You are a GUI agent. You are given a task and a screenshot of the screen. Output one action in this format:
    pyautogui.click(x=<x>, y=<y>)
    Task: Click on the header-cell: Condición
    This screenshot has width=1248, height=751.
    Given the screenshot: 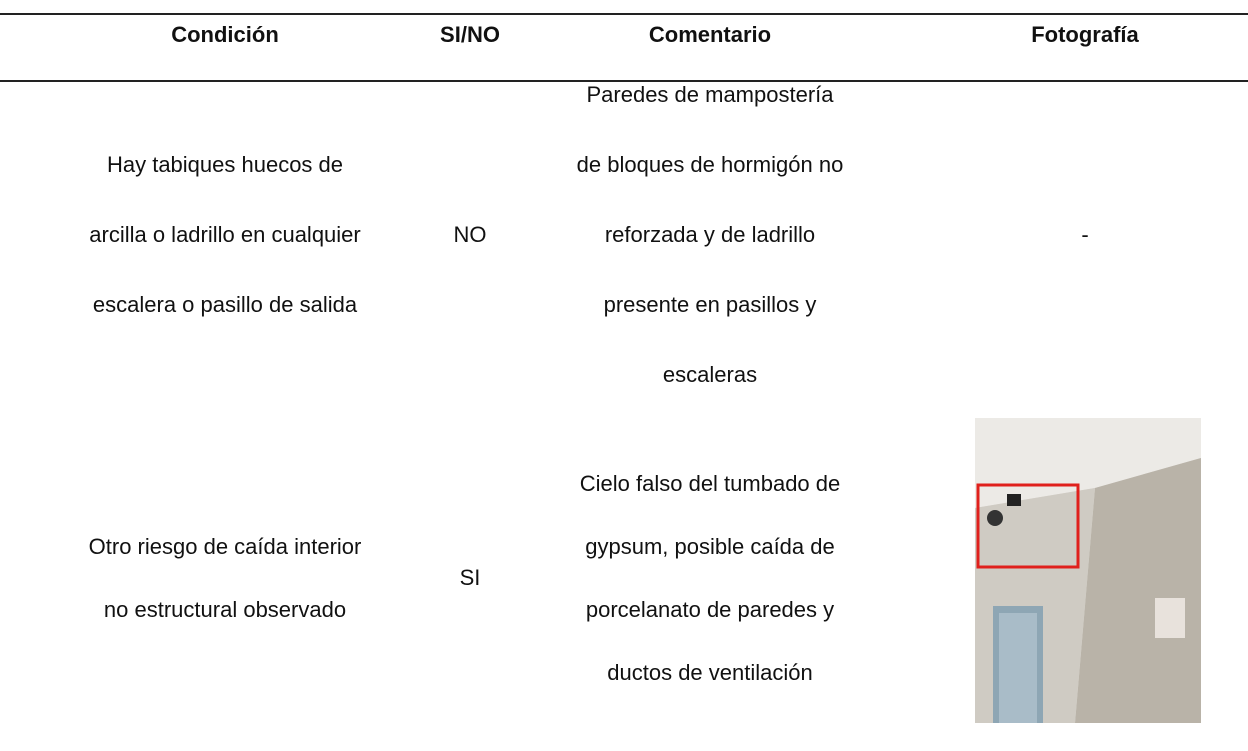 What is the action you would take?
    pyautogui.click(x=225, y=34)
    